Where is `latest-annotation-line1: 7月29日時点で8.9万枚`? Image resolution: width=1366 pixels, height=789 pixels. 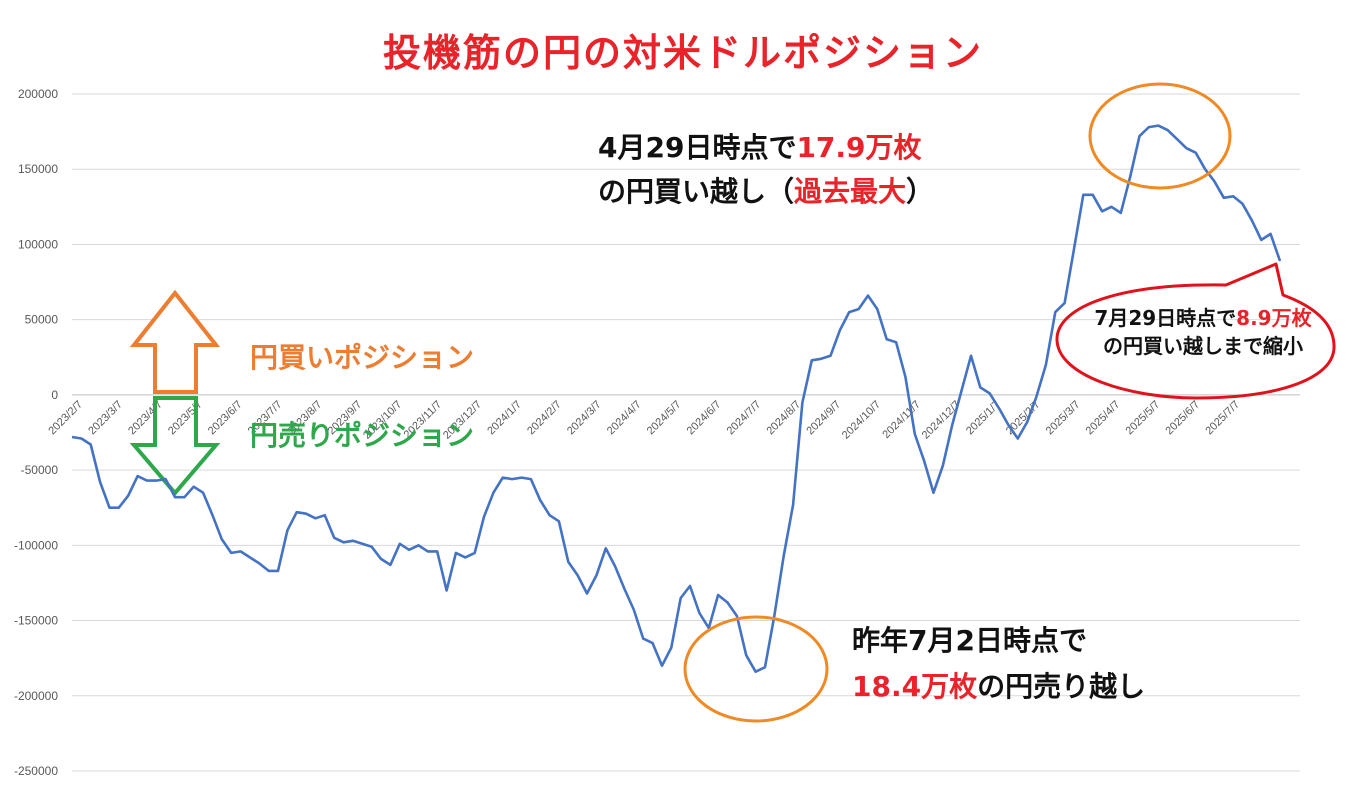 latest-annotation-line1: 7月29日時点で8.9万枚 is located at coordinates (1203, 318).